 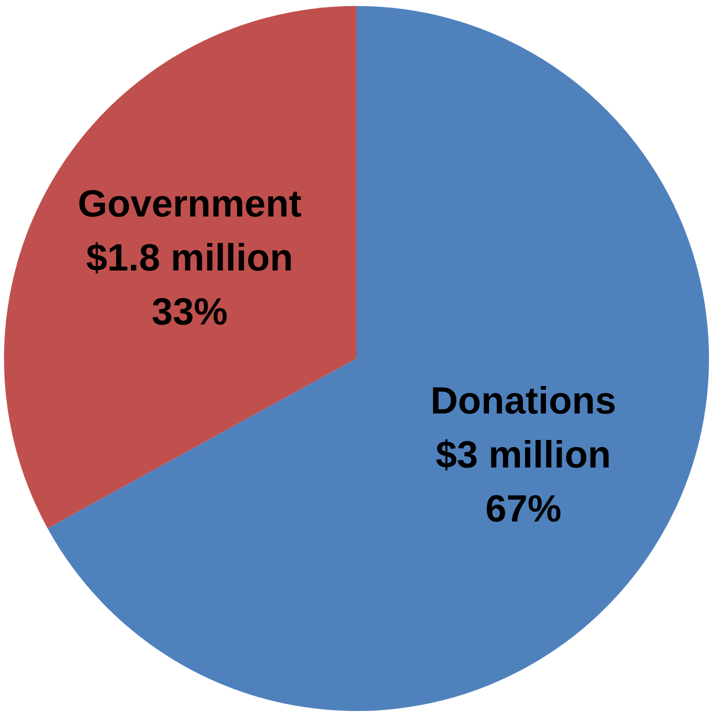 I want to click on slice-label: Government, so click(x=190, y=204).